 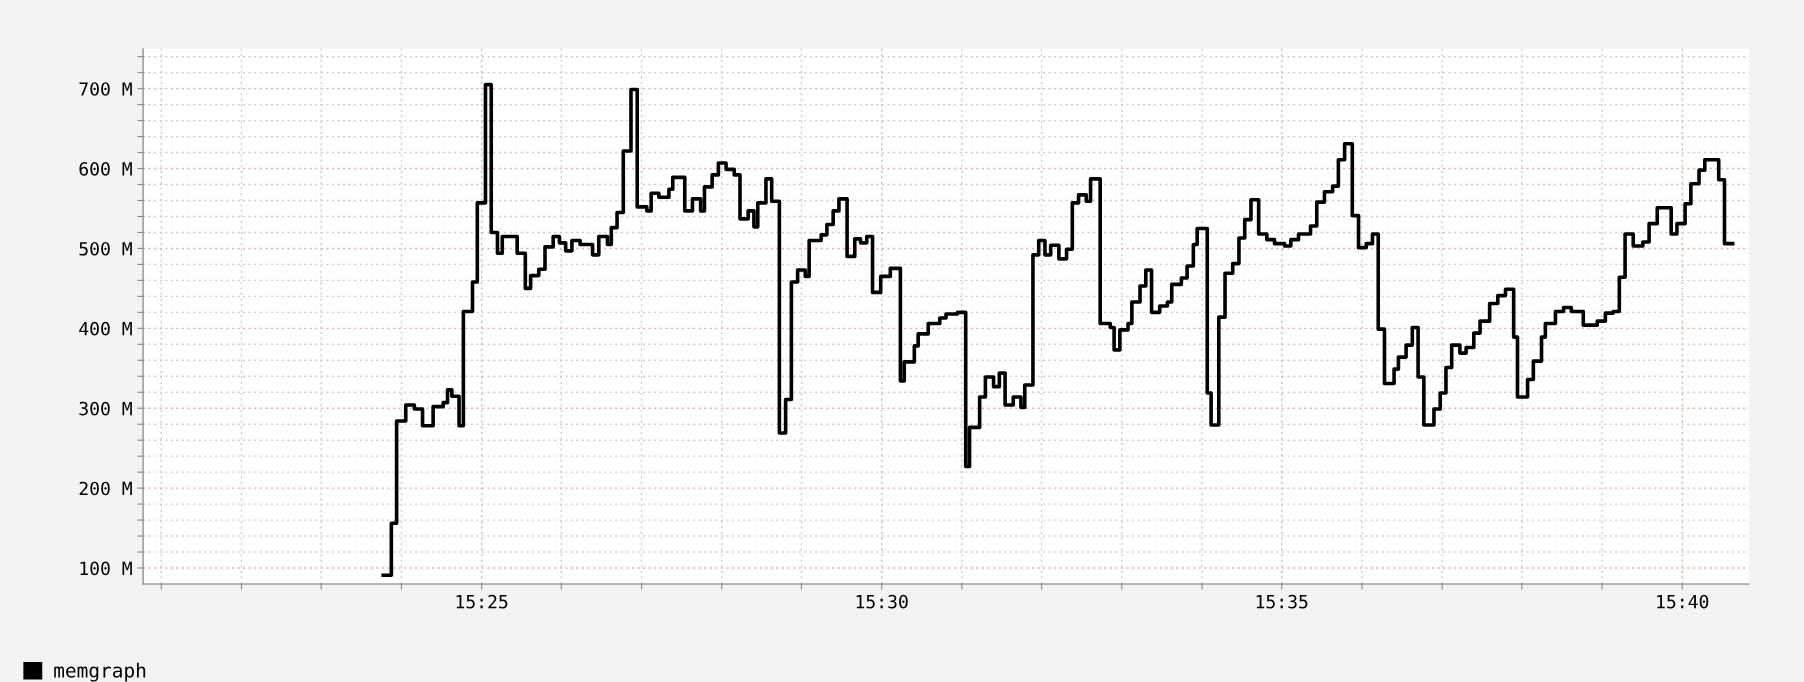 What do you see at coordinates (1282, 601) in the screenshot?
I see `x-tick-label: 15:35` at bounding box center [1282, 601].